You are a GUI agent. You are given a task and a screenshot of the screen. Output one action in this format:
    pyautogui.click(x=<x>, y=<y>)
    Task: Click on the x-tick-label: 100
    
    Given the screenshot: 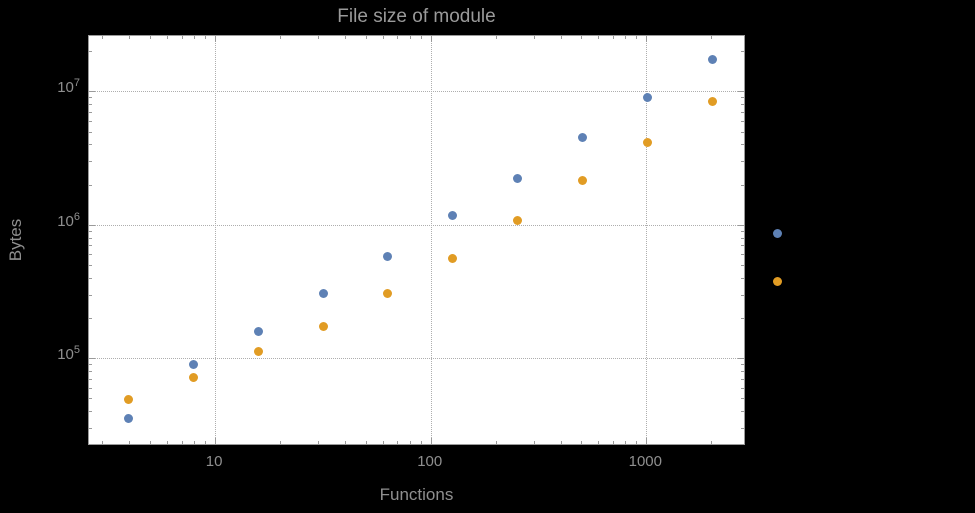 What is the action you would take?
    pyautogui.click(x=430, y=461)
    